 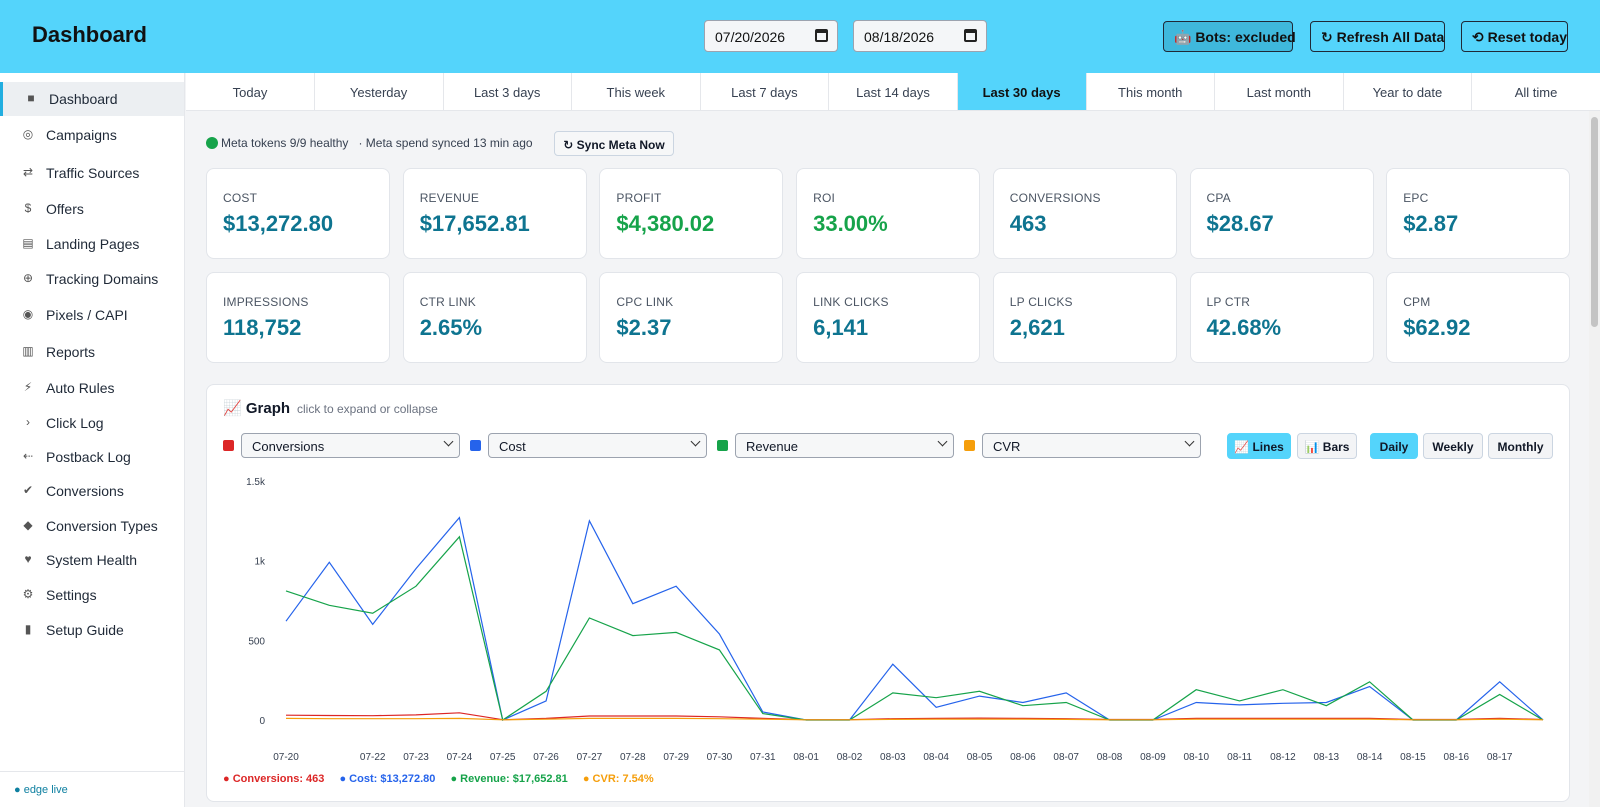 I want to click on sidebar-item-pixels-capi: ◉ Pixels / CAPI, so click(x=92, y=315).